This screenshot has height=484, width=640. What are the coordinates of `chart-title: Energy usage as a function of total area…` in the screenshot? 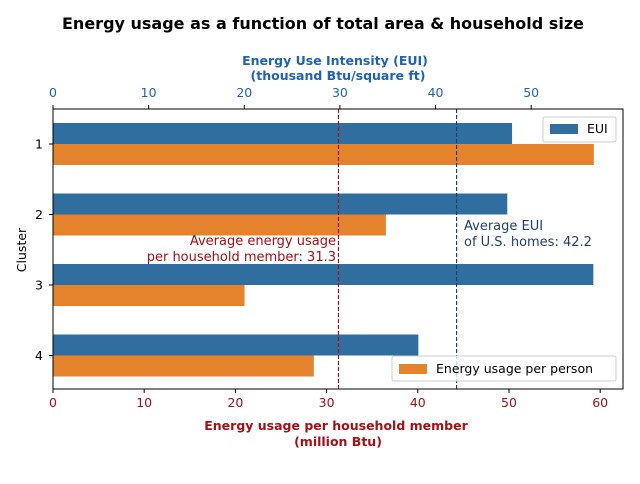 It's located at (323, 23).